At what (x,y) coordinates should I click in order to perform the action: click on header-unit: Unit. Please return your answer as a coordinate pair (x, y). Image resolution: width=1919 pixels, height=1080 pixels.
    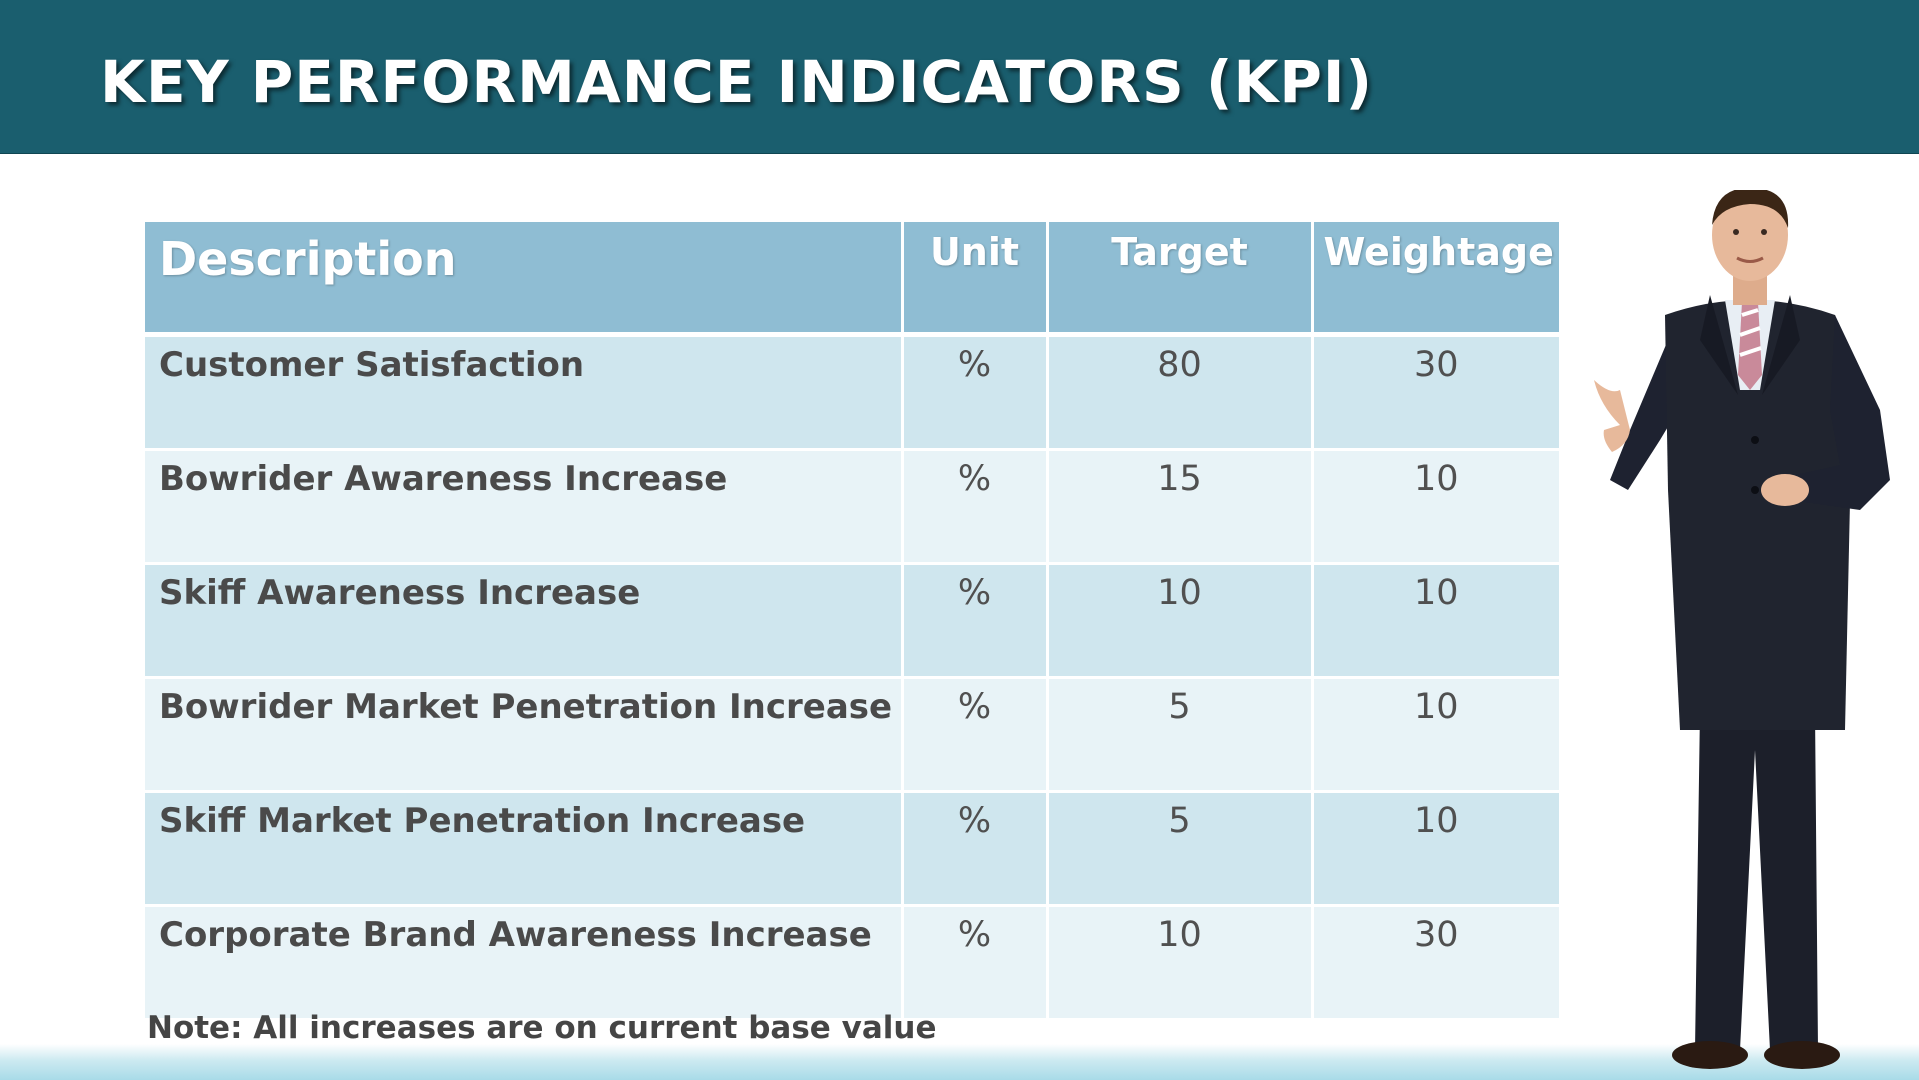
    Looking at the image, I should click on (975, 279).